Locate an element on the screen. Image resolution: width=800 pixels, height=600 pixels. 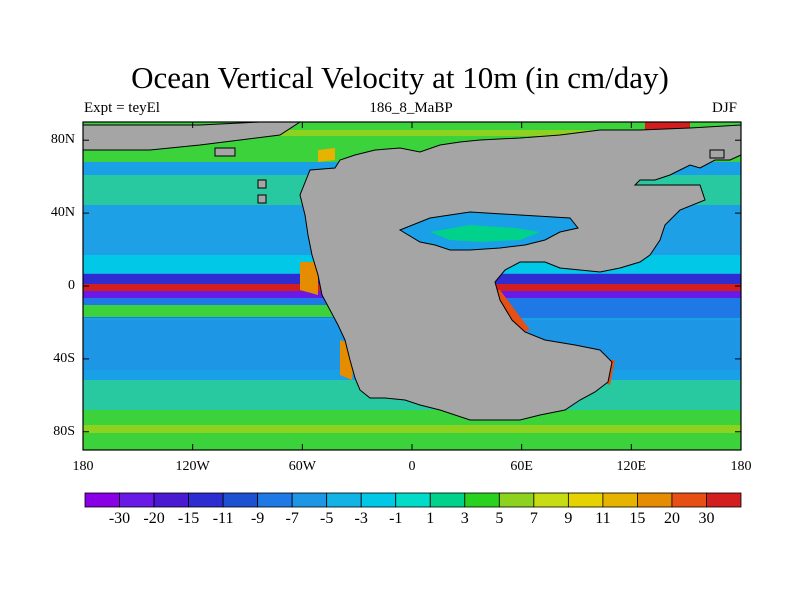
lon-label: 60W is located at coordinates (302, 466).